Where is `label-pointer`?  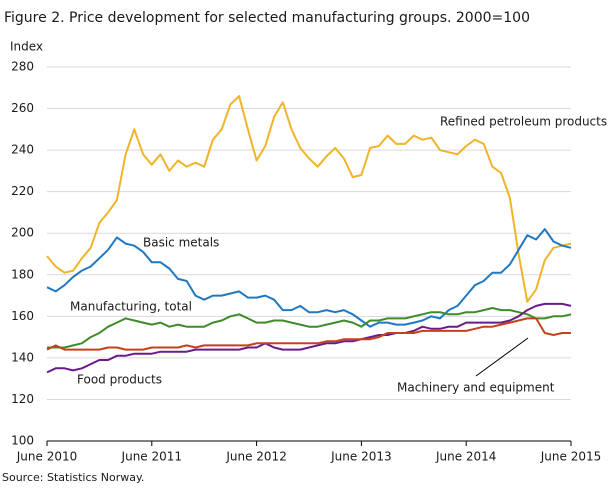 label-pointer is located at coordinates (502, 357).